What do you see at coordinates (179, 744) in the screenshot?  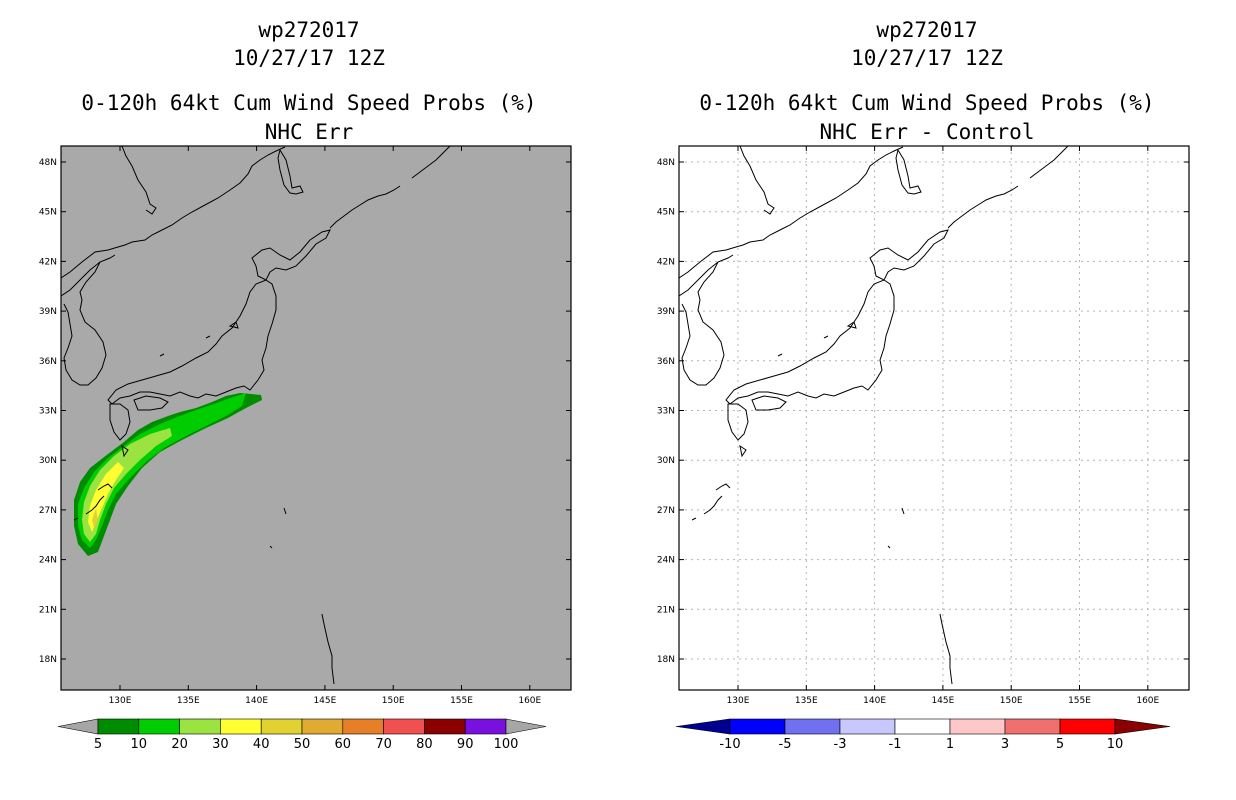 I see `colorbar-label: 20` at bounding box center [179, 744].